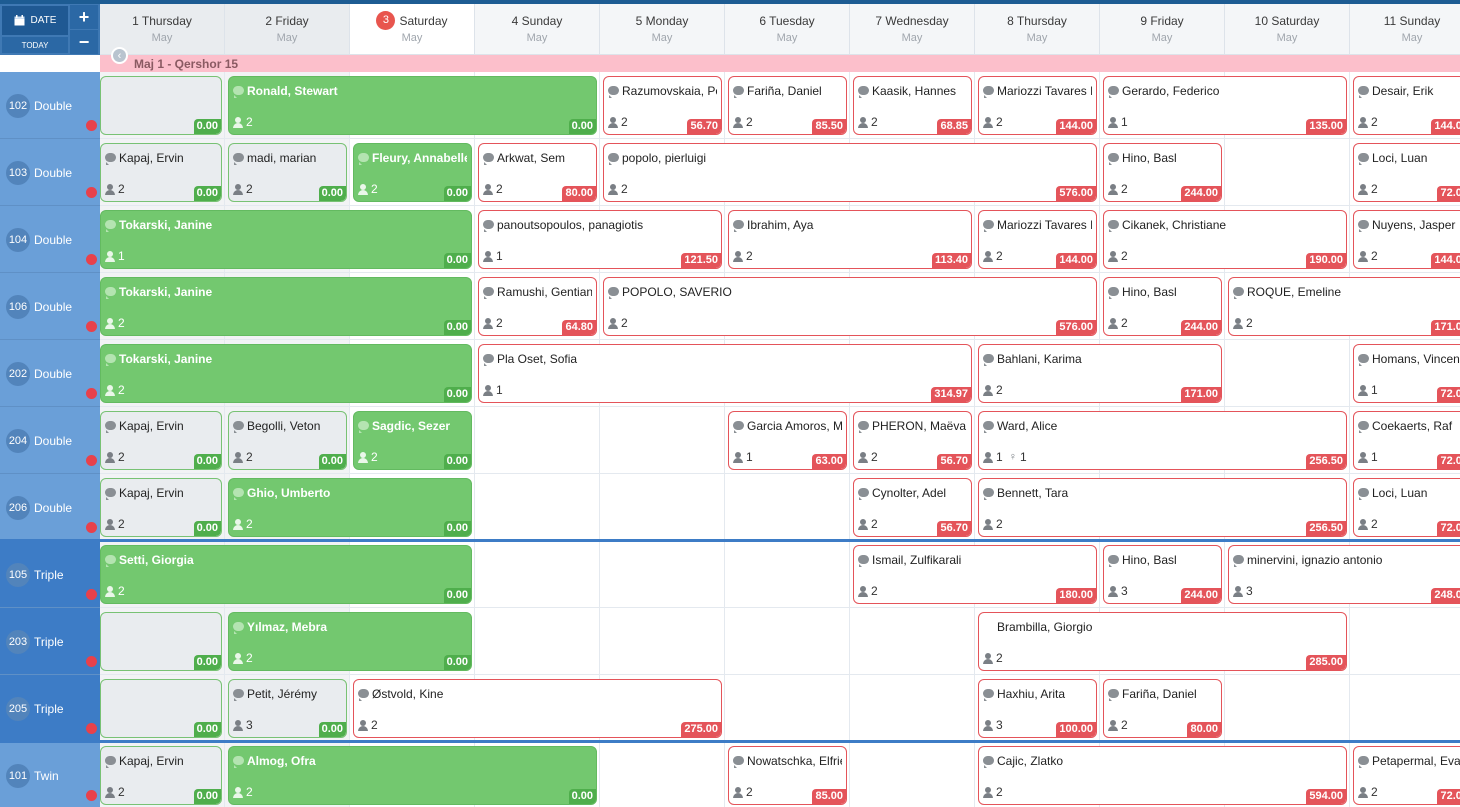 The image size is (1460, 807). I want to click on room-row-105: 105 Triple, so click(50, 574).